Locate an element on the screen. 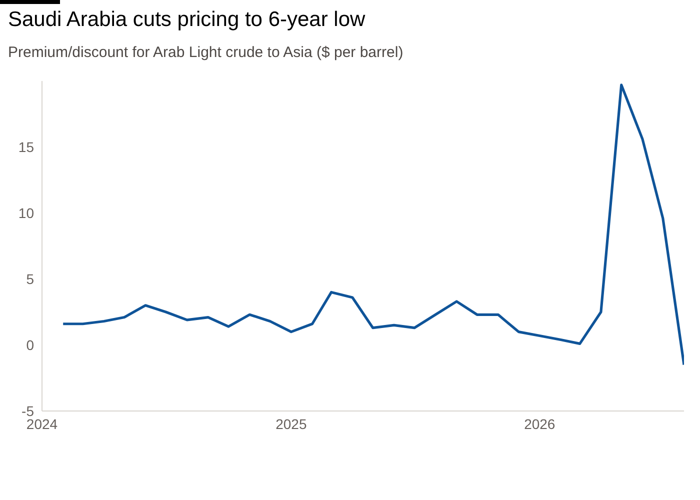 The width and height of the screenshot is (700, 500). y-tick-label: 5 is located at coordinates (30, 278).